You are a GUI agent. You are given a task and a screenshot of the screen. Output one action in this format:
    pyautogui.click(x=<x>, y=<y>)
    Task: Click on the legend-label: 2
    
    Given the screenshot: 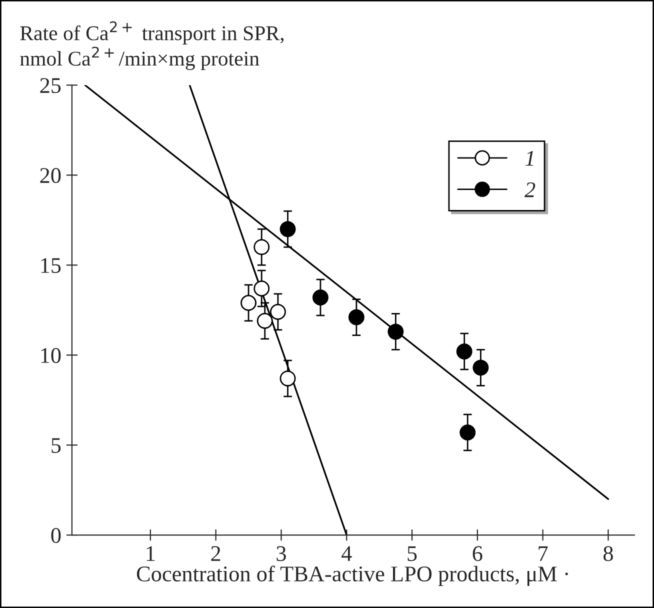 What is the action you would take?
    pyautogui.click(x=530, y=190)
    